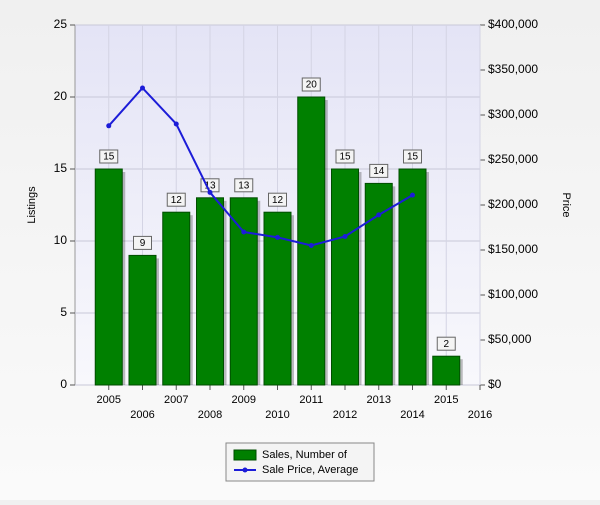 The image size is (600, 505). Describe the element at coordinates (310, 470) in the screenshot. I see `legend-label: Sale Price, Average` at that location.